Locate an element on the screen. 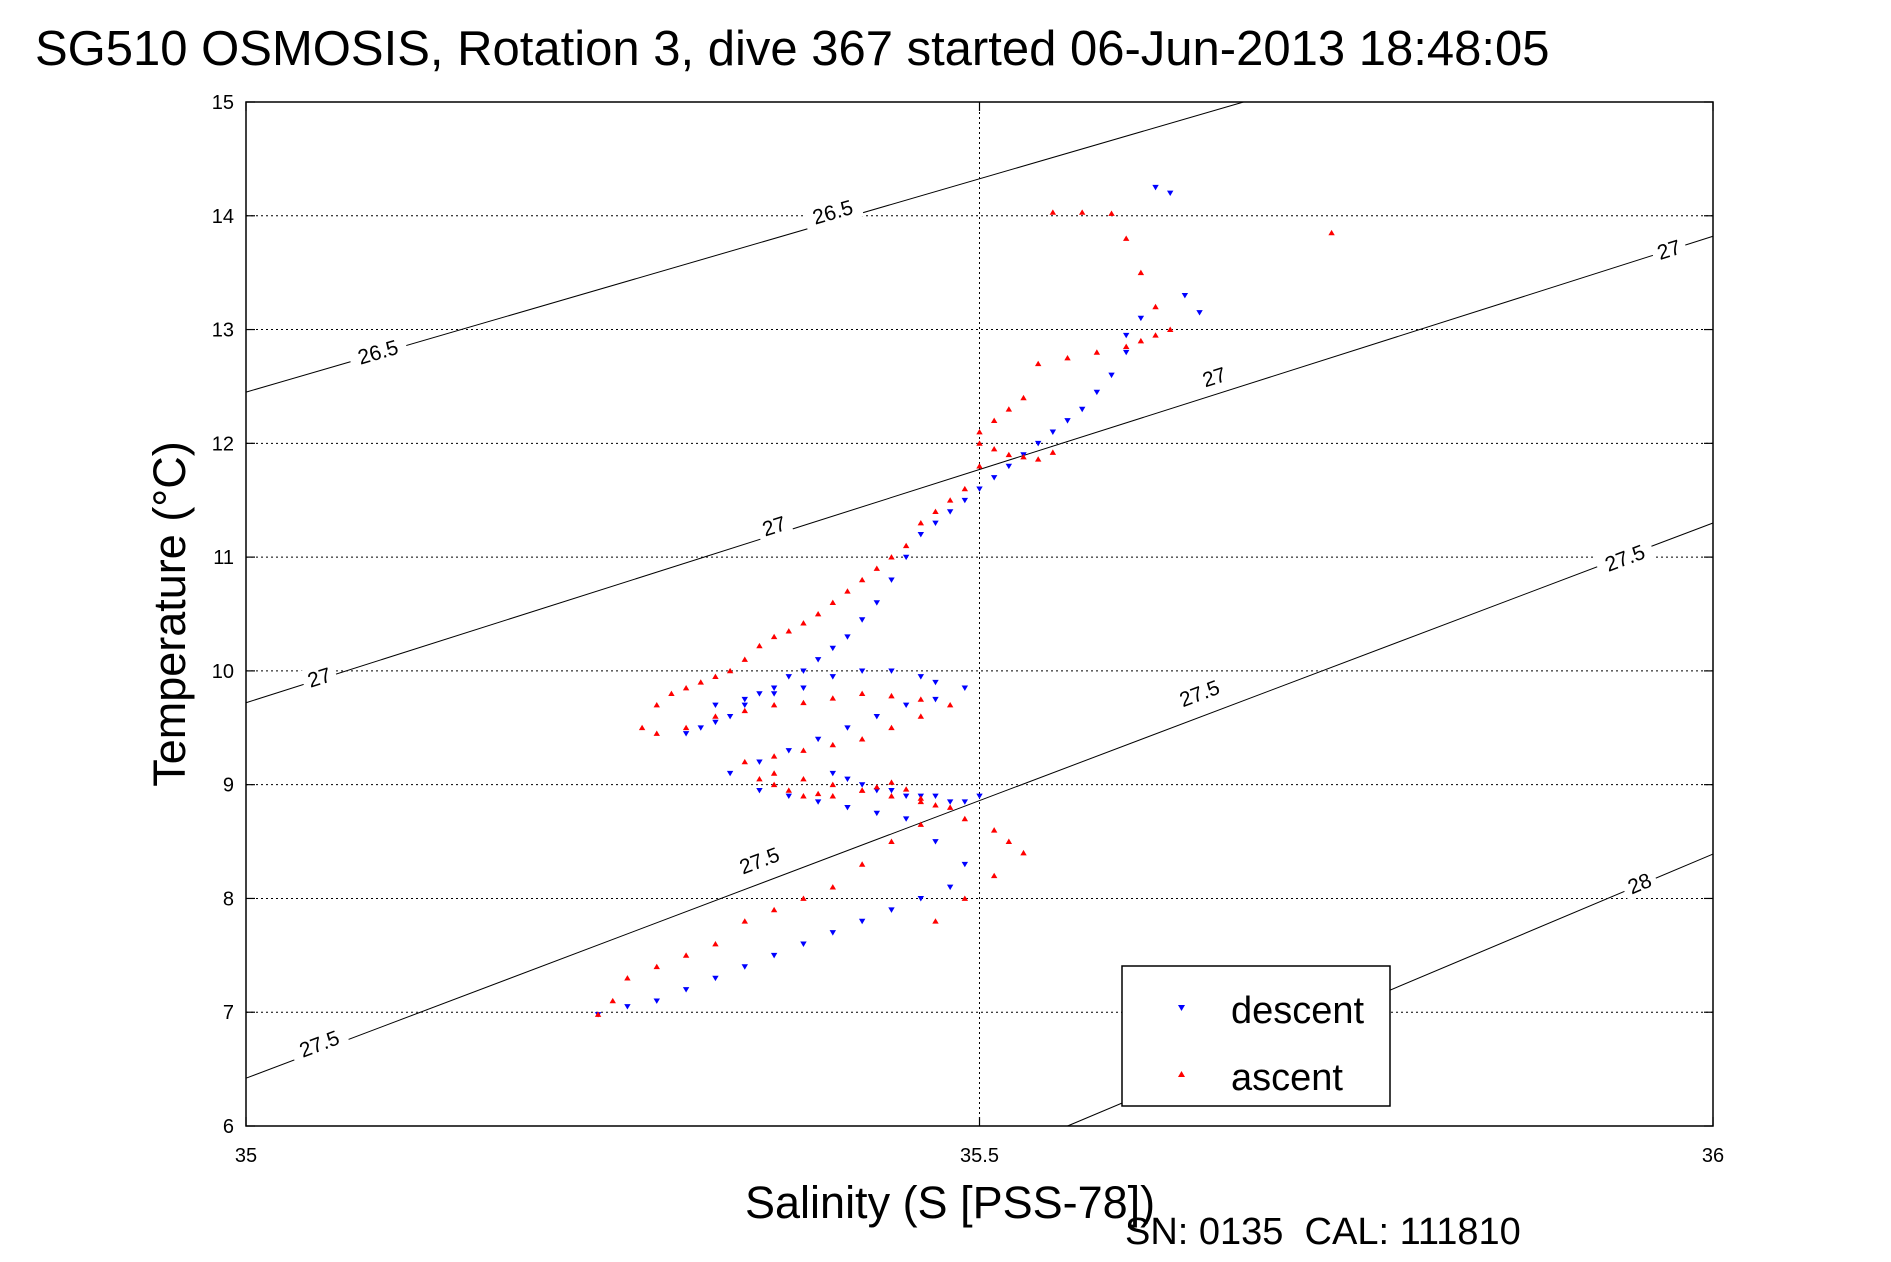 This screenshot has height=1262, width=1891. y-tick-label: 13 is located at coordinates (223, 331).